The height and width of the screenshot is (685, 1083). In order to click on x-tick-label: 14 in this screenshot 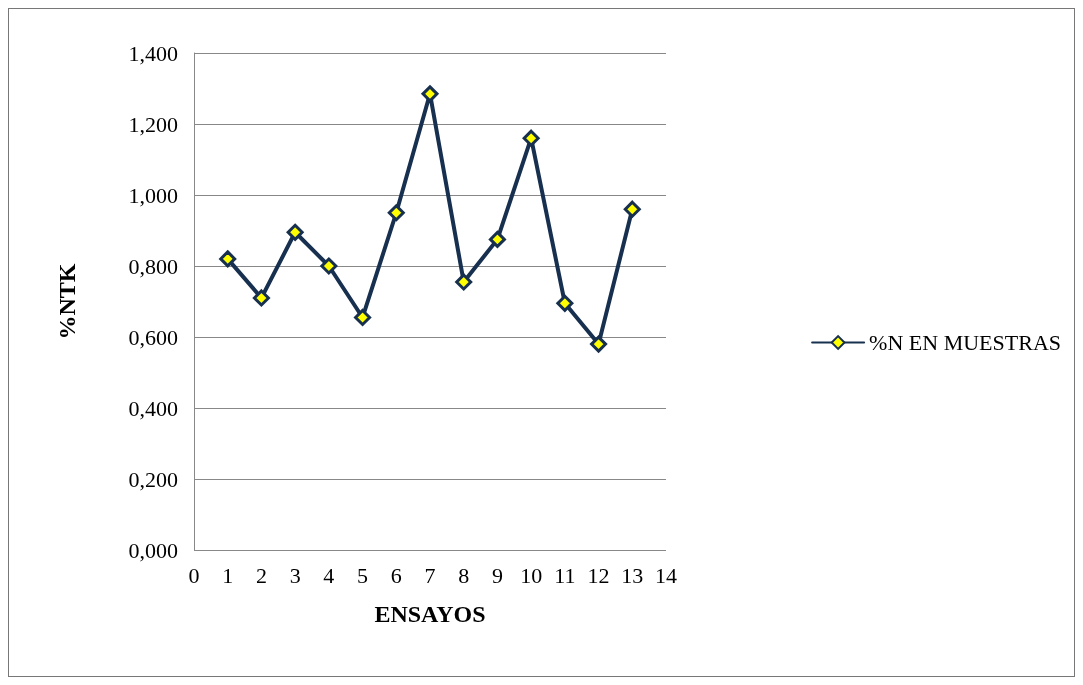, I will do `click(666, 575)`.